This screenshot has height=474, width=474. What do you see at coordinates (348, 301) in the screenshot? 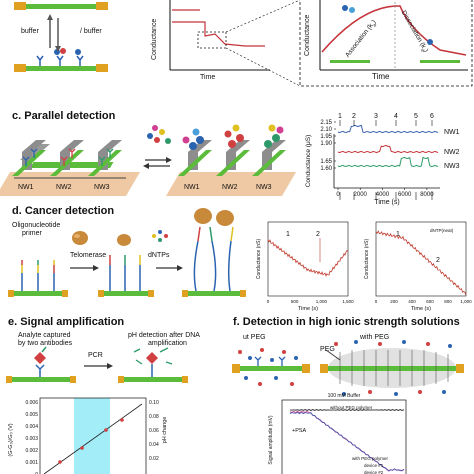
I see `x-tick-label: 1,500` at bounding box center [348, 301].